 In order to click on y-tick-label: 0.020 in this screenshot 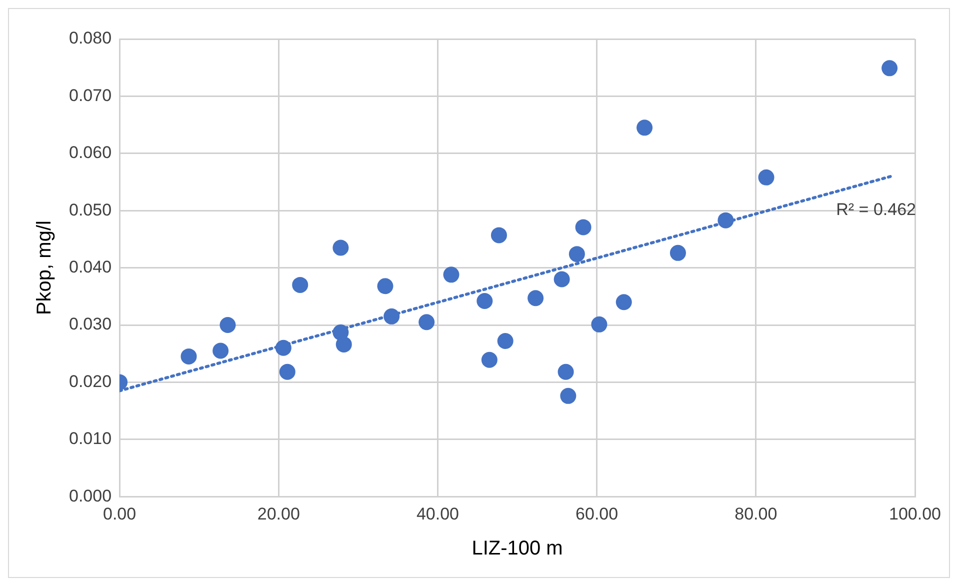, I will do `click(90, 381)`.